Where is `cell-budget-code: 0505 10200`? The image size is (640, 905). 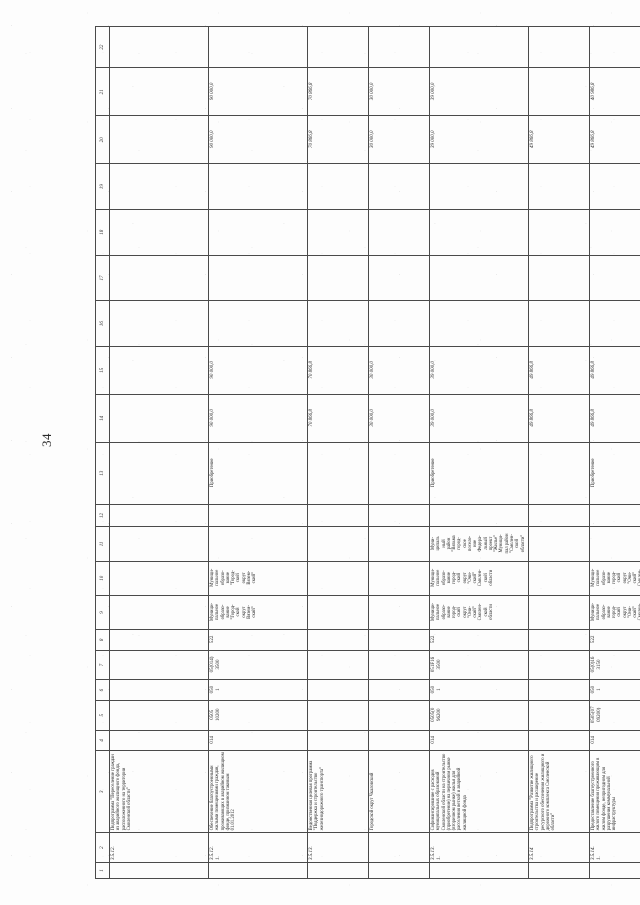 cell-budget-code: 0505 10200 is located at coordinates (258, 715).